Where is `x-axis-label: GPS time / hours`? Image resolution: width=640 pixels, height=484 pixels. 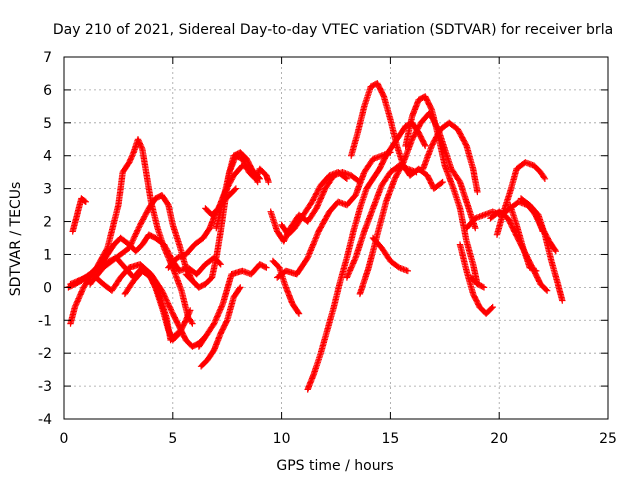 x-axis-label: GPS time / hours is located at coordinates (334, 466).